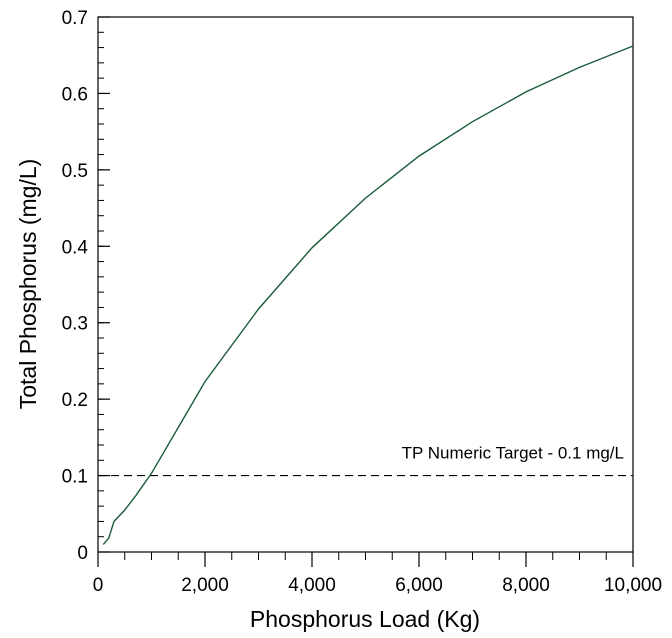 Image resolution: width=672 pixels, height=638 pixels. Describe the element at coordinates (513, 453) in the screenshot. I see `tp-target-label: TP Numeric Target - 0.1 mg/L` at that location.